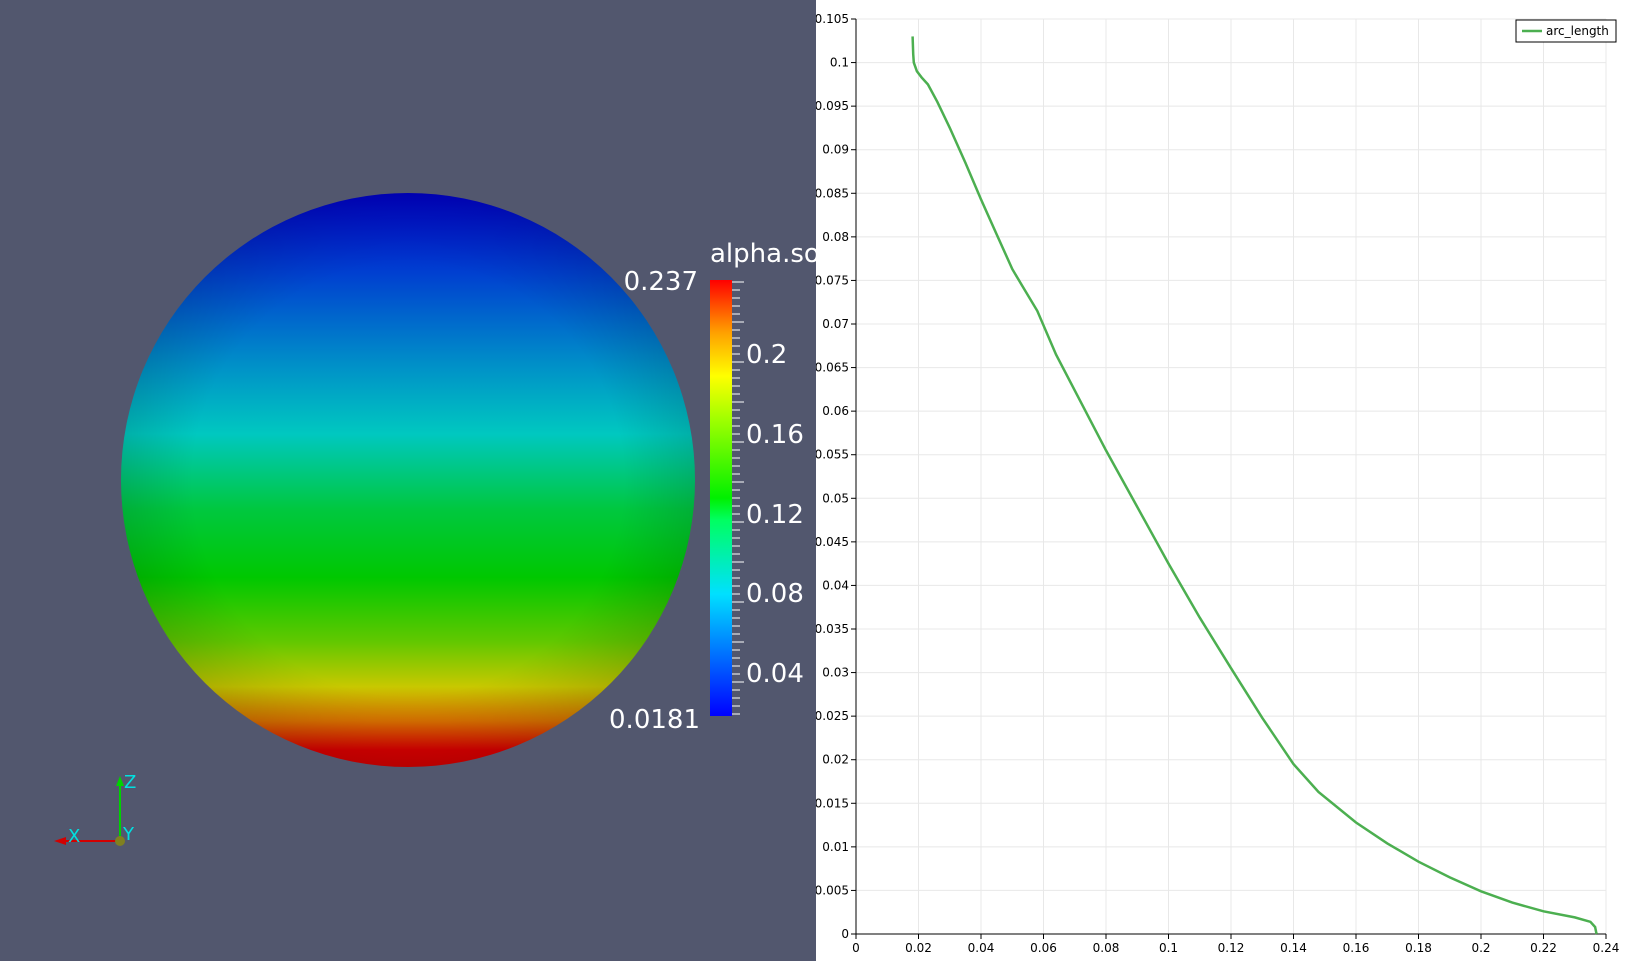  What do you see at coordinates (981, 948) in the screenshot?
I see `x-tick-label: 0.04` at bounding box center [981, 948].